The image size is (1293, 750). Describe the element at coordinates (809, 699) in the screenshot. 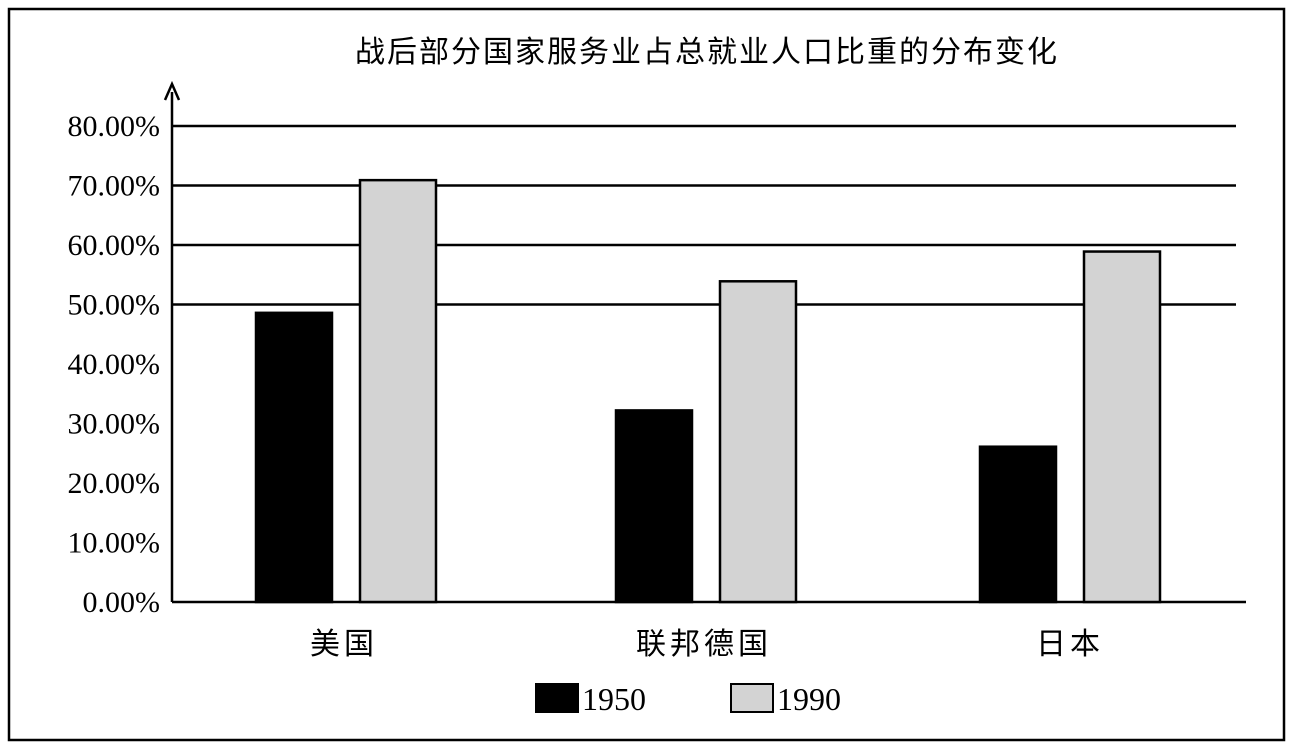

I see `legend-label-1990: 1990` at that location.